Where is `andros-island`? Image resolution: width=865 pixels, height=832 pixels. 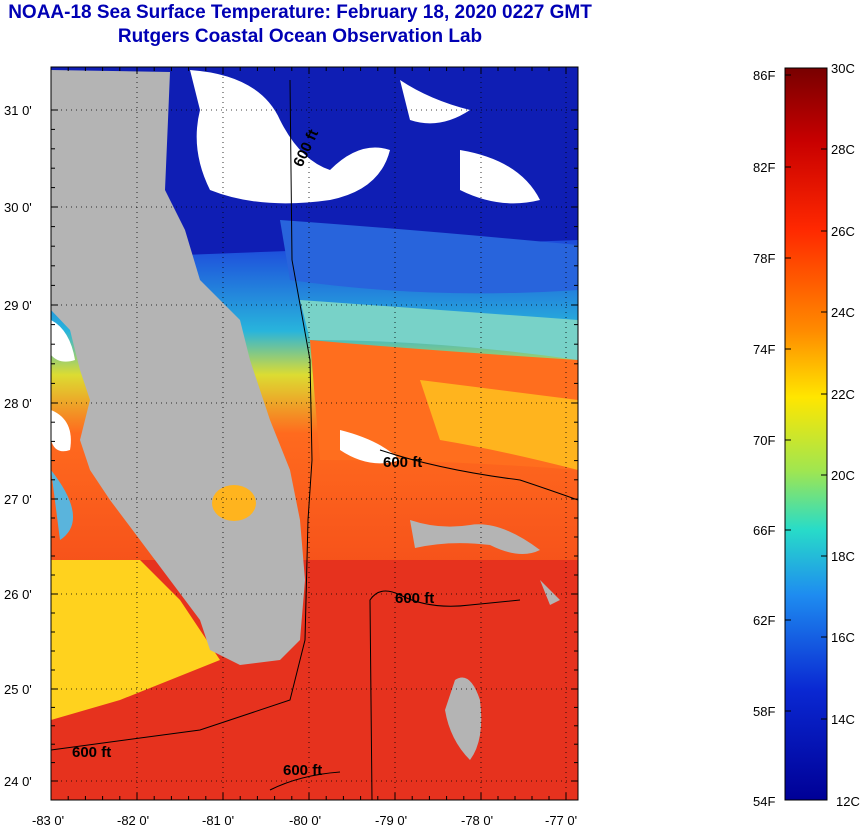
andros-island is located at coordinates (463, 718).